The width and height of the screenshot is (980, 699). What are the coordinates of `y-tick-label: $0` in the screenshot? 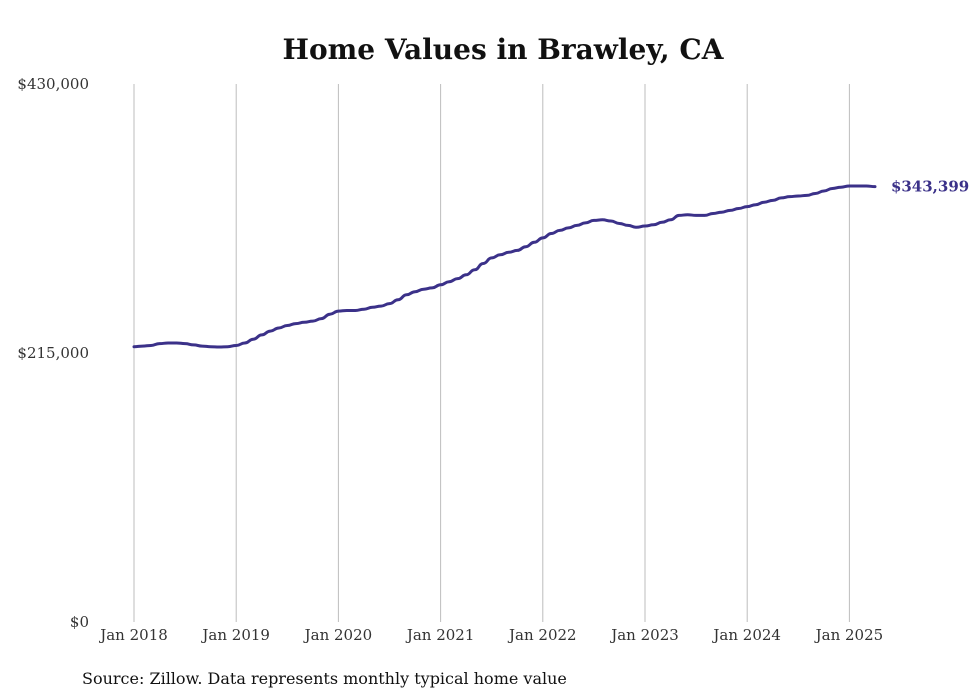 It's located at (79, 622).